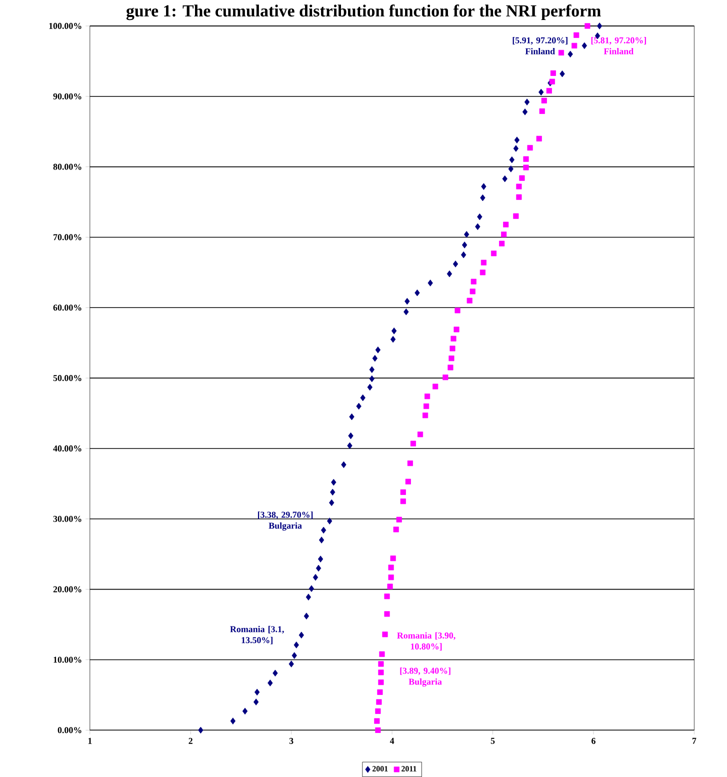 This screenshot has height=777, width=727. What do you see at coordinates (67, 167) in the screenshot?
I see `y-tick-label: 80.00%` at bounding box center [67, 167].